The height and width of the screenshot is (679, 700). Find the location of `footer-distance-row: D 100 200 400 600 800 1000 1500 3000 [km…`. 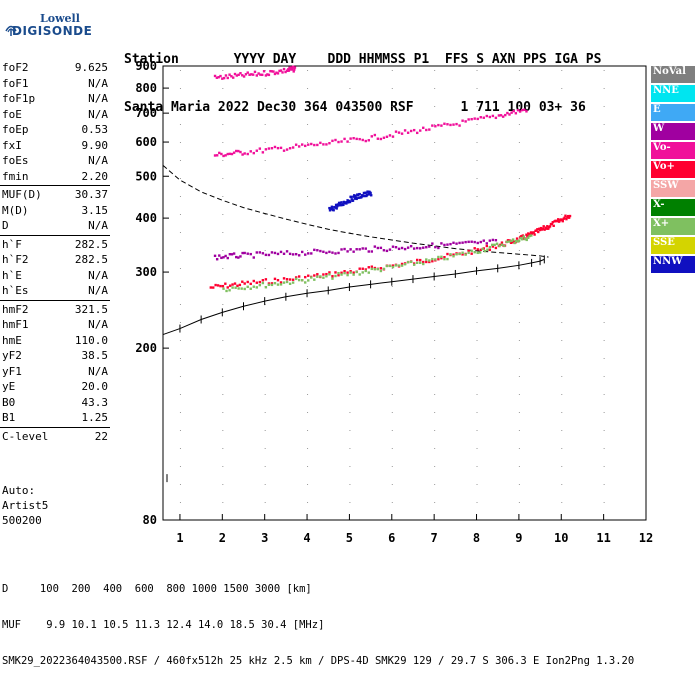

footer-distance-row: D 100 200 400 600 800 1000 1500 3000 [km… is located at coordinates (157, 589).